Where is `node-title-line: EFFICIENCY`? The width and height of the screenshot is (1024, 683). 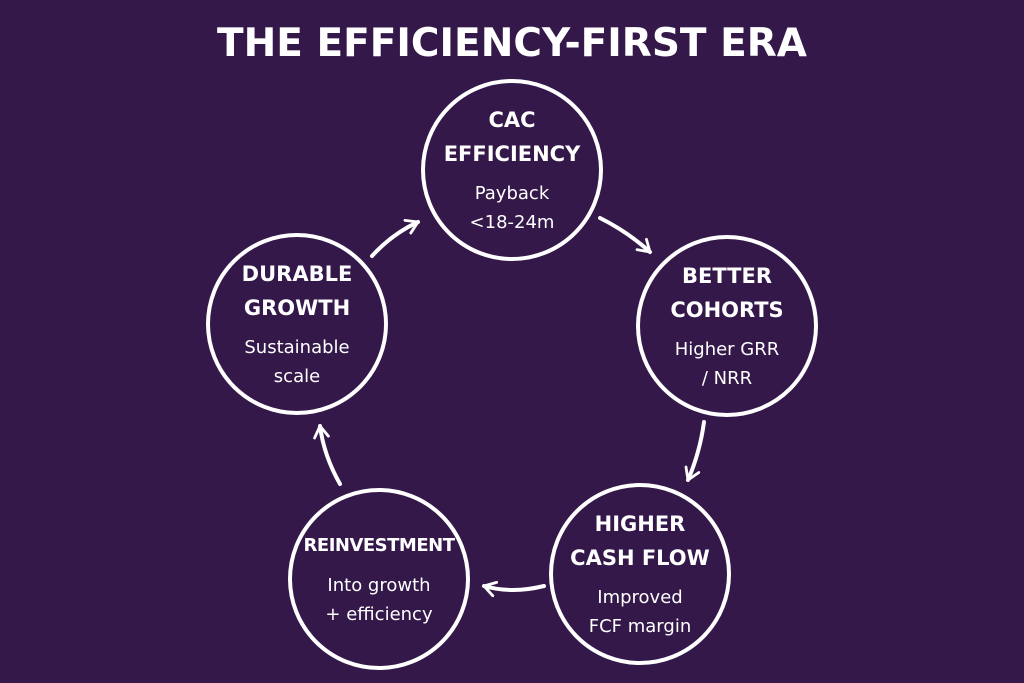
node-title-line: EFFICIENCY is located at coordinates (512, 154).